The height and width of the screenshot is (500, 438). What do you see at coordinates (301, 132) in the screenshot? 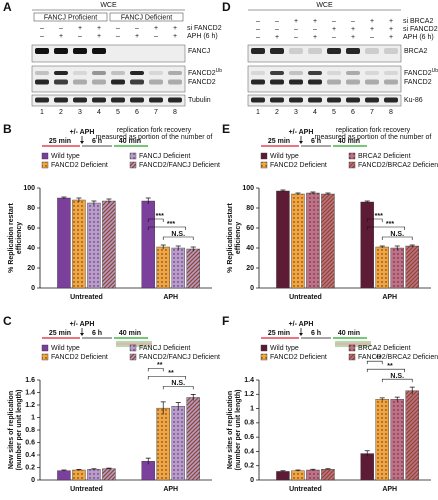
I see `protocol-label: +/- APH` at bounding box center [301, 132].